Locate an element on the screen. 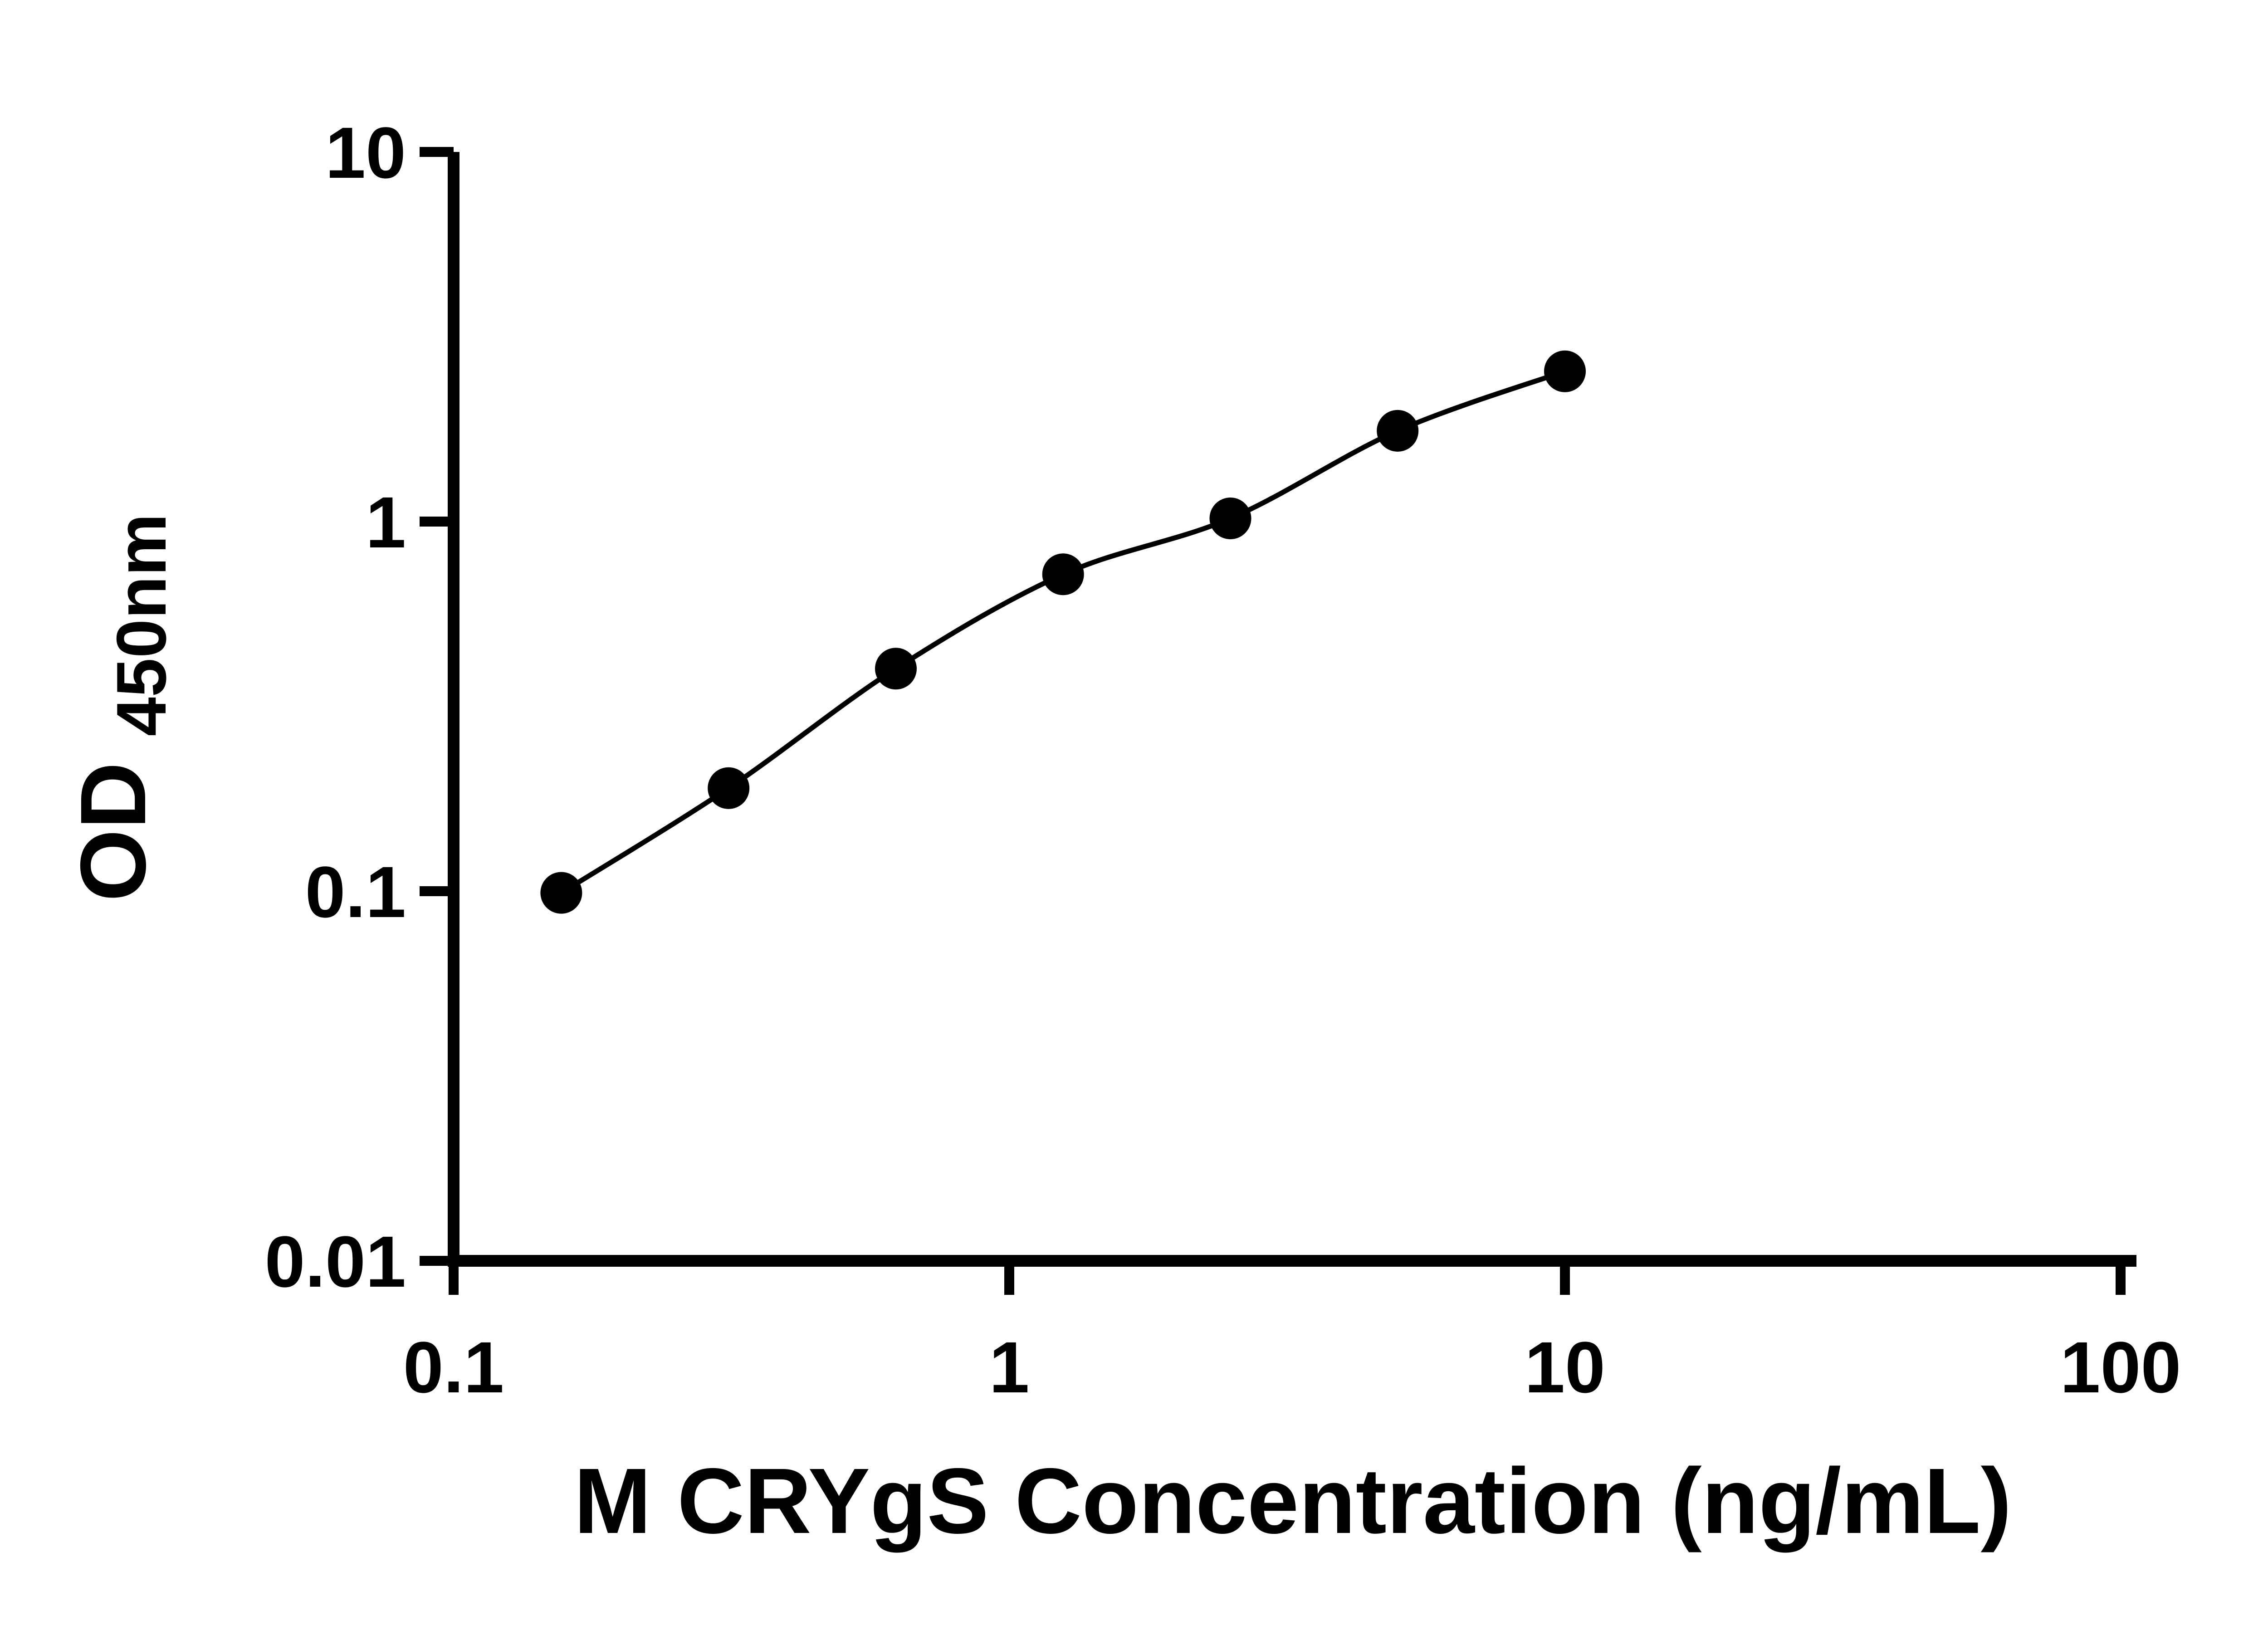 This screenshot has width=2268, height=1635. y-axis-title: OD 450nm is located at coordinates (121, 708).